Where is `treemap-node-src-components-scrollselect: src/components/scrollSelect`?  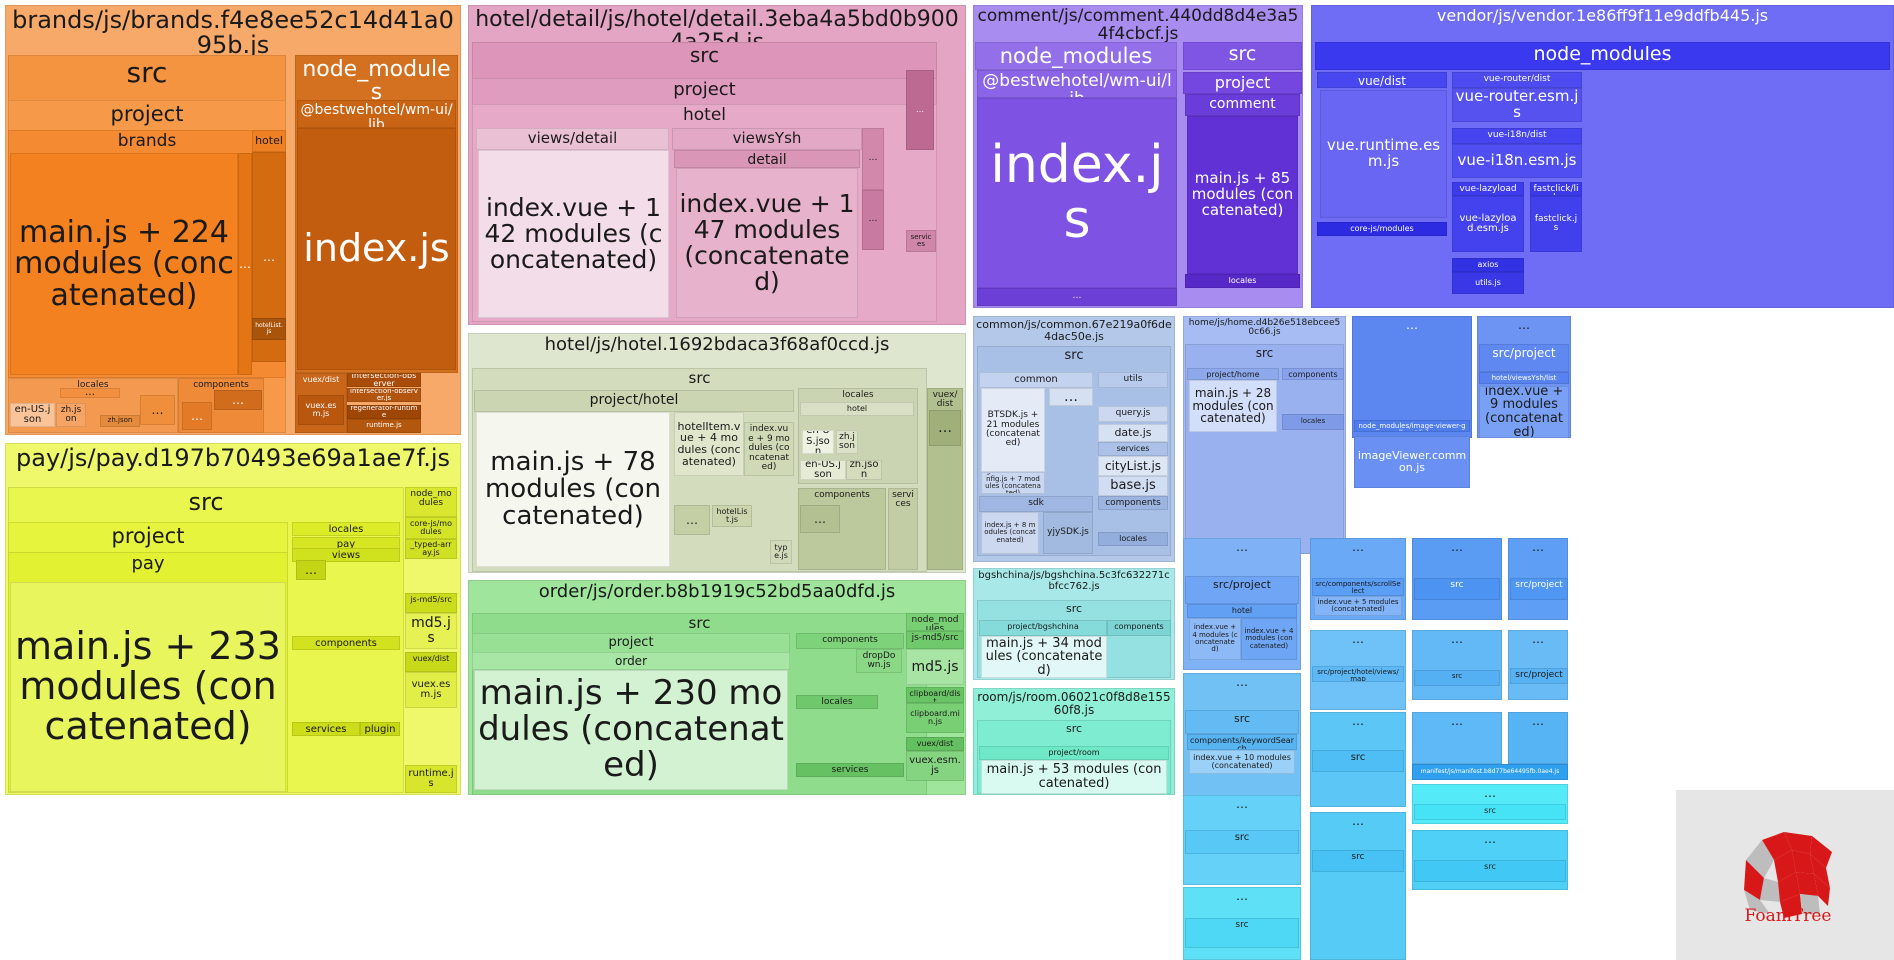
treemap-node-src-components-scrollselect: src/components/scrollSelect is located at coordinates (1358, 587).